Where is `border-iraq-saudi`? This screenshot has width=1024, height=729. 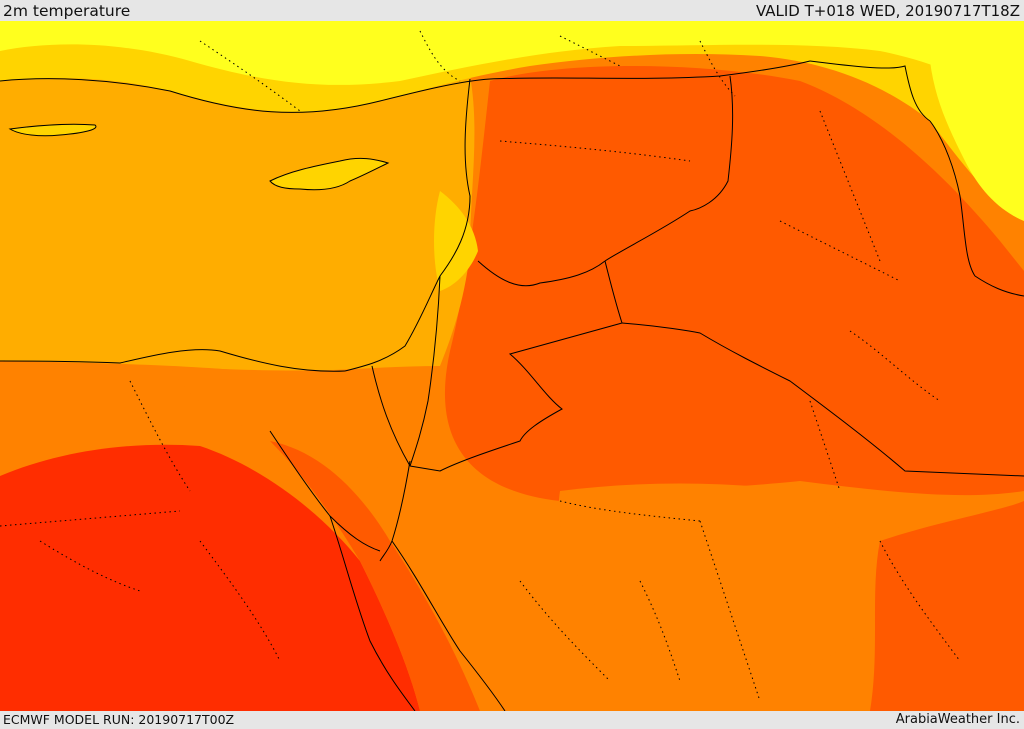
border-iraq-saudi is located at coordinates (822, 399).